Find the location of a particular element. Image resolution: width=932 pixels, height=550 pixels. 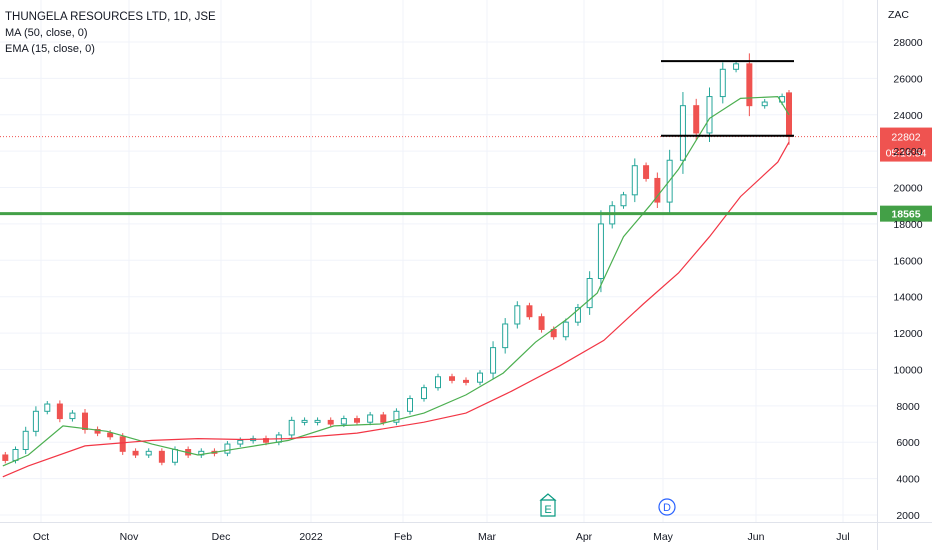

legend-ma: MA (50, close, 0) is located at coordinates (46, 33).